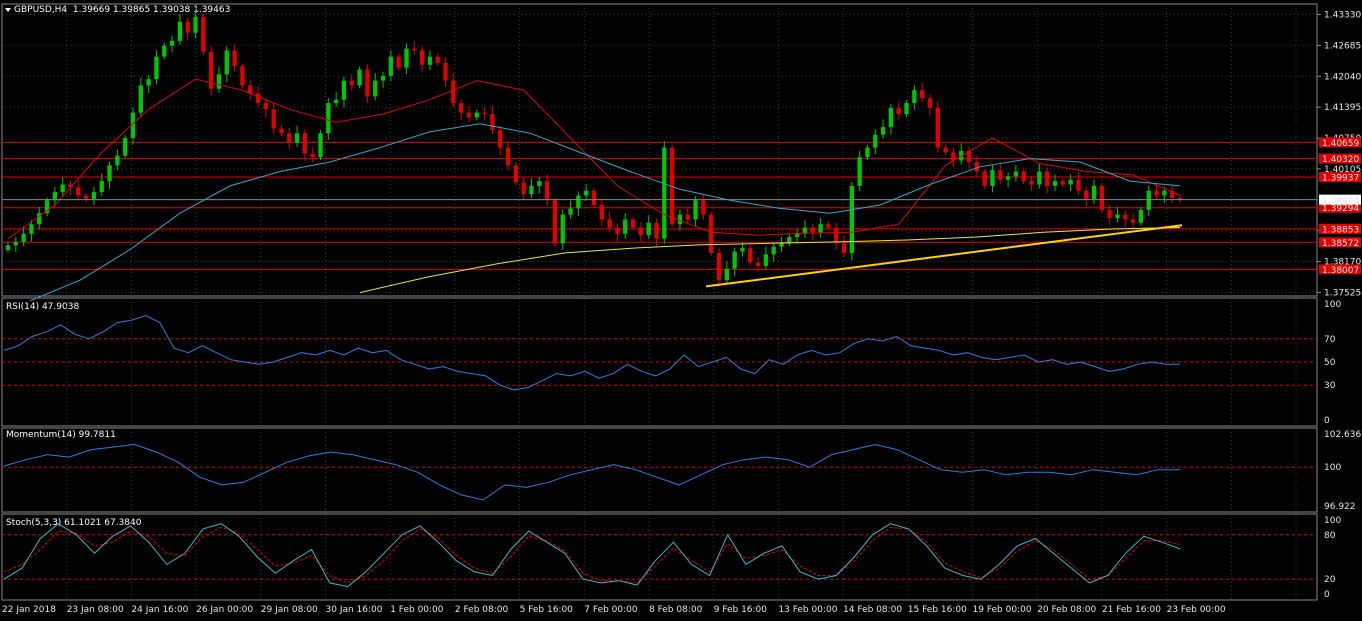  What do you see at coordinates (592, 555) in the screenshot?
I see `stoch-signal-line` at bounding box center [592, 555].